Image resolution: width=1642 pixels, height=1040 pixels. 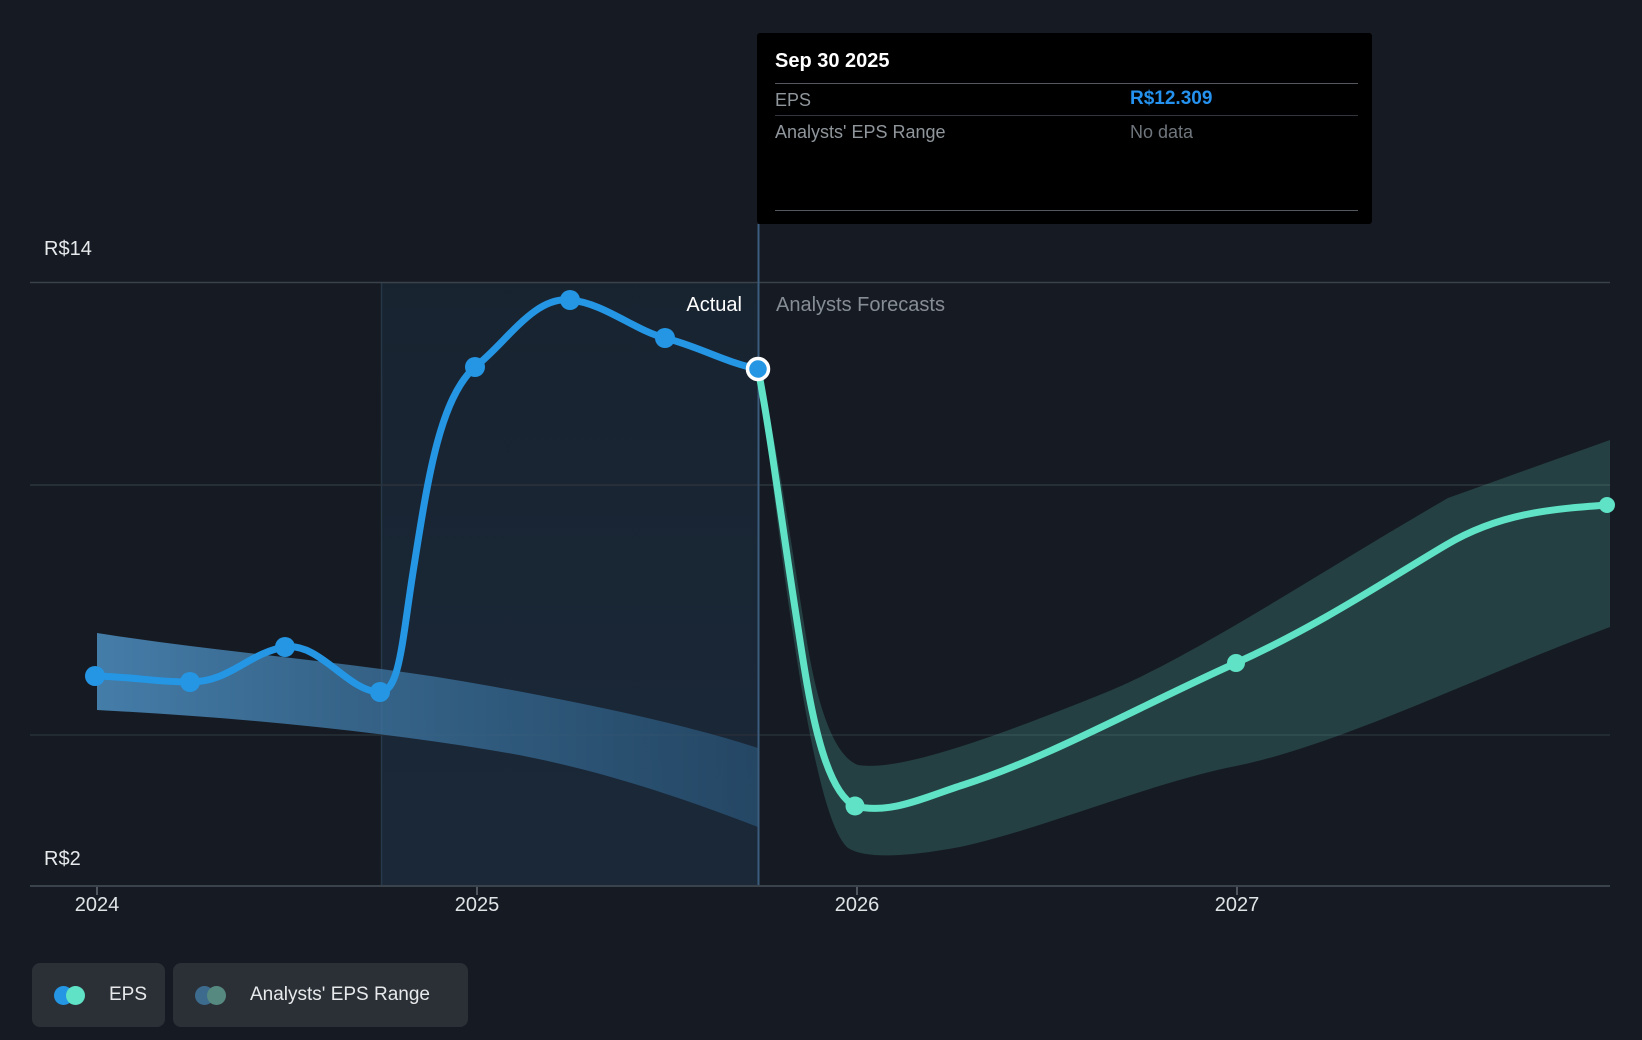 What do you see at coordinates (427, 730) in the screenshot?
I see `historical-range-band` at bounding box center [427, 730].